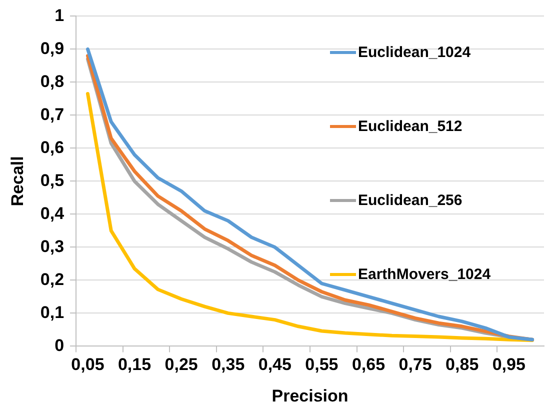 Image resolution: width=550 pixels, height=415 pixels. Describe the element at coordinates (52, 279) in the screenshot. I see `y-tick-label: 0,2` at that location.